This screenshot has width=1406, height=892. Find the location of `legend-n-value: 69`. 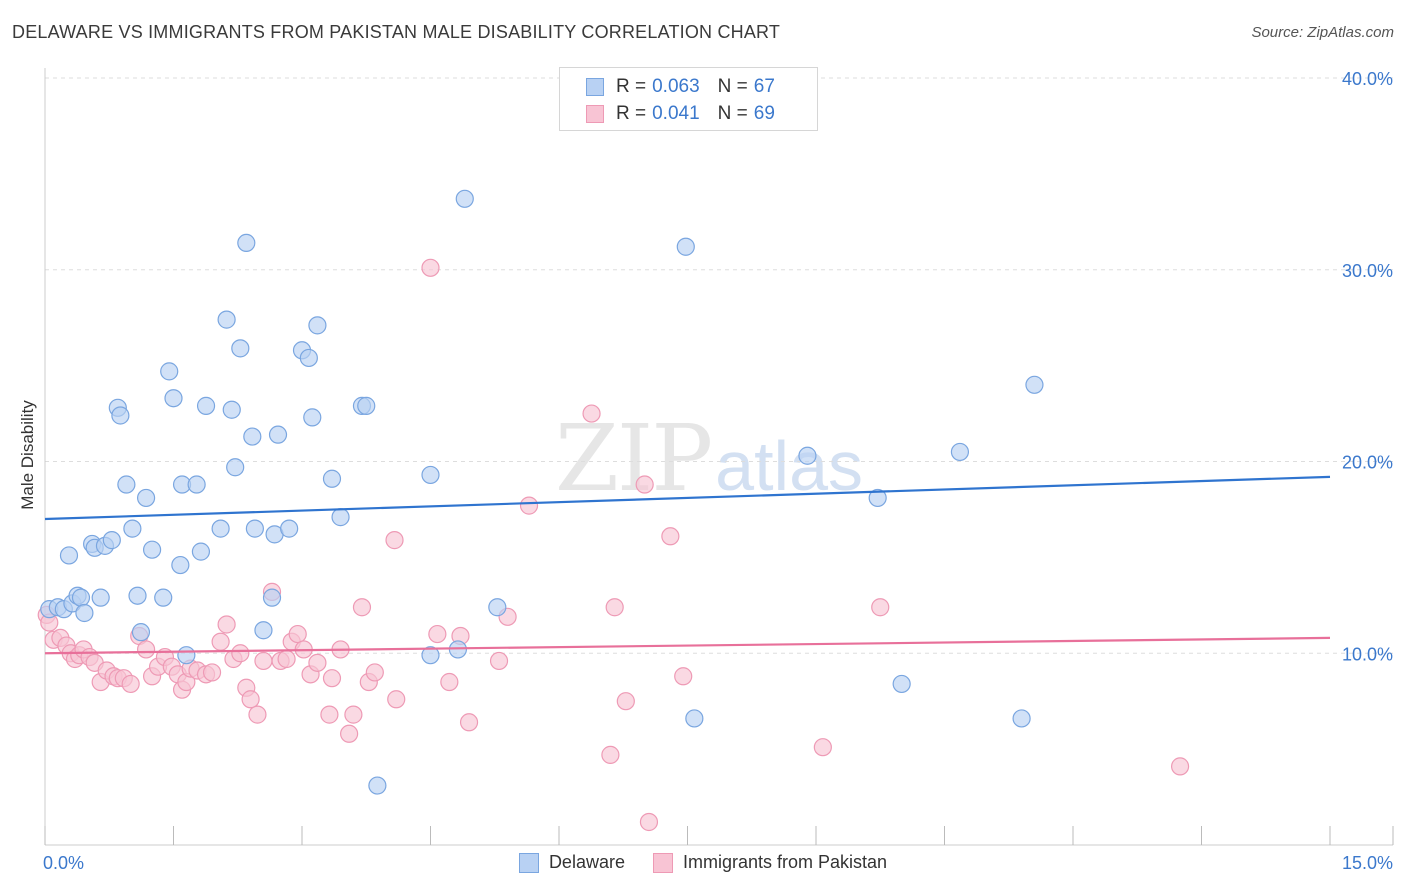

legend-n-value: 69 is located at coordinates (764, 113).